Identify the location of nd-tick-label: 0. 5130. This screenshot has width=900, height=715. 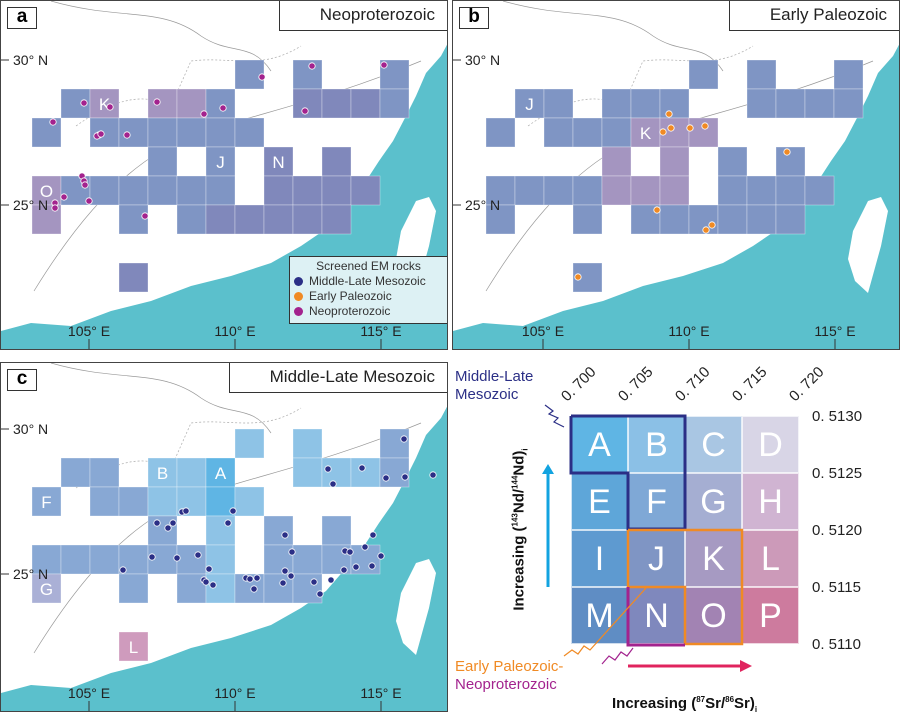
(837, 416).